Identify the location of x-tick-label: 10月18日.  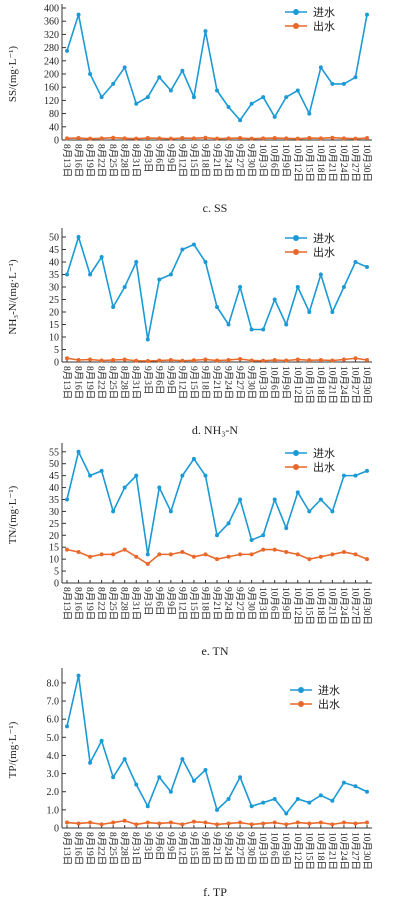
(320, 606).